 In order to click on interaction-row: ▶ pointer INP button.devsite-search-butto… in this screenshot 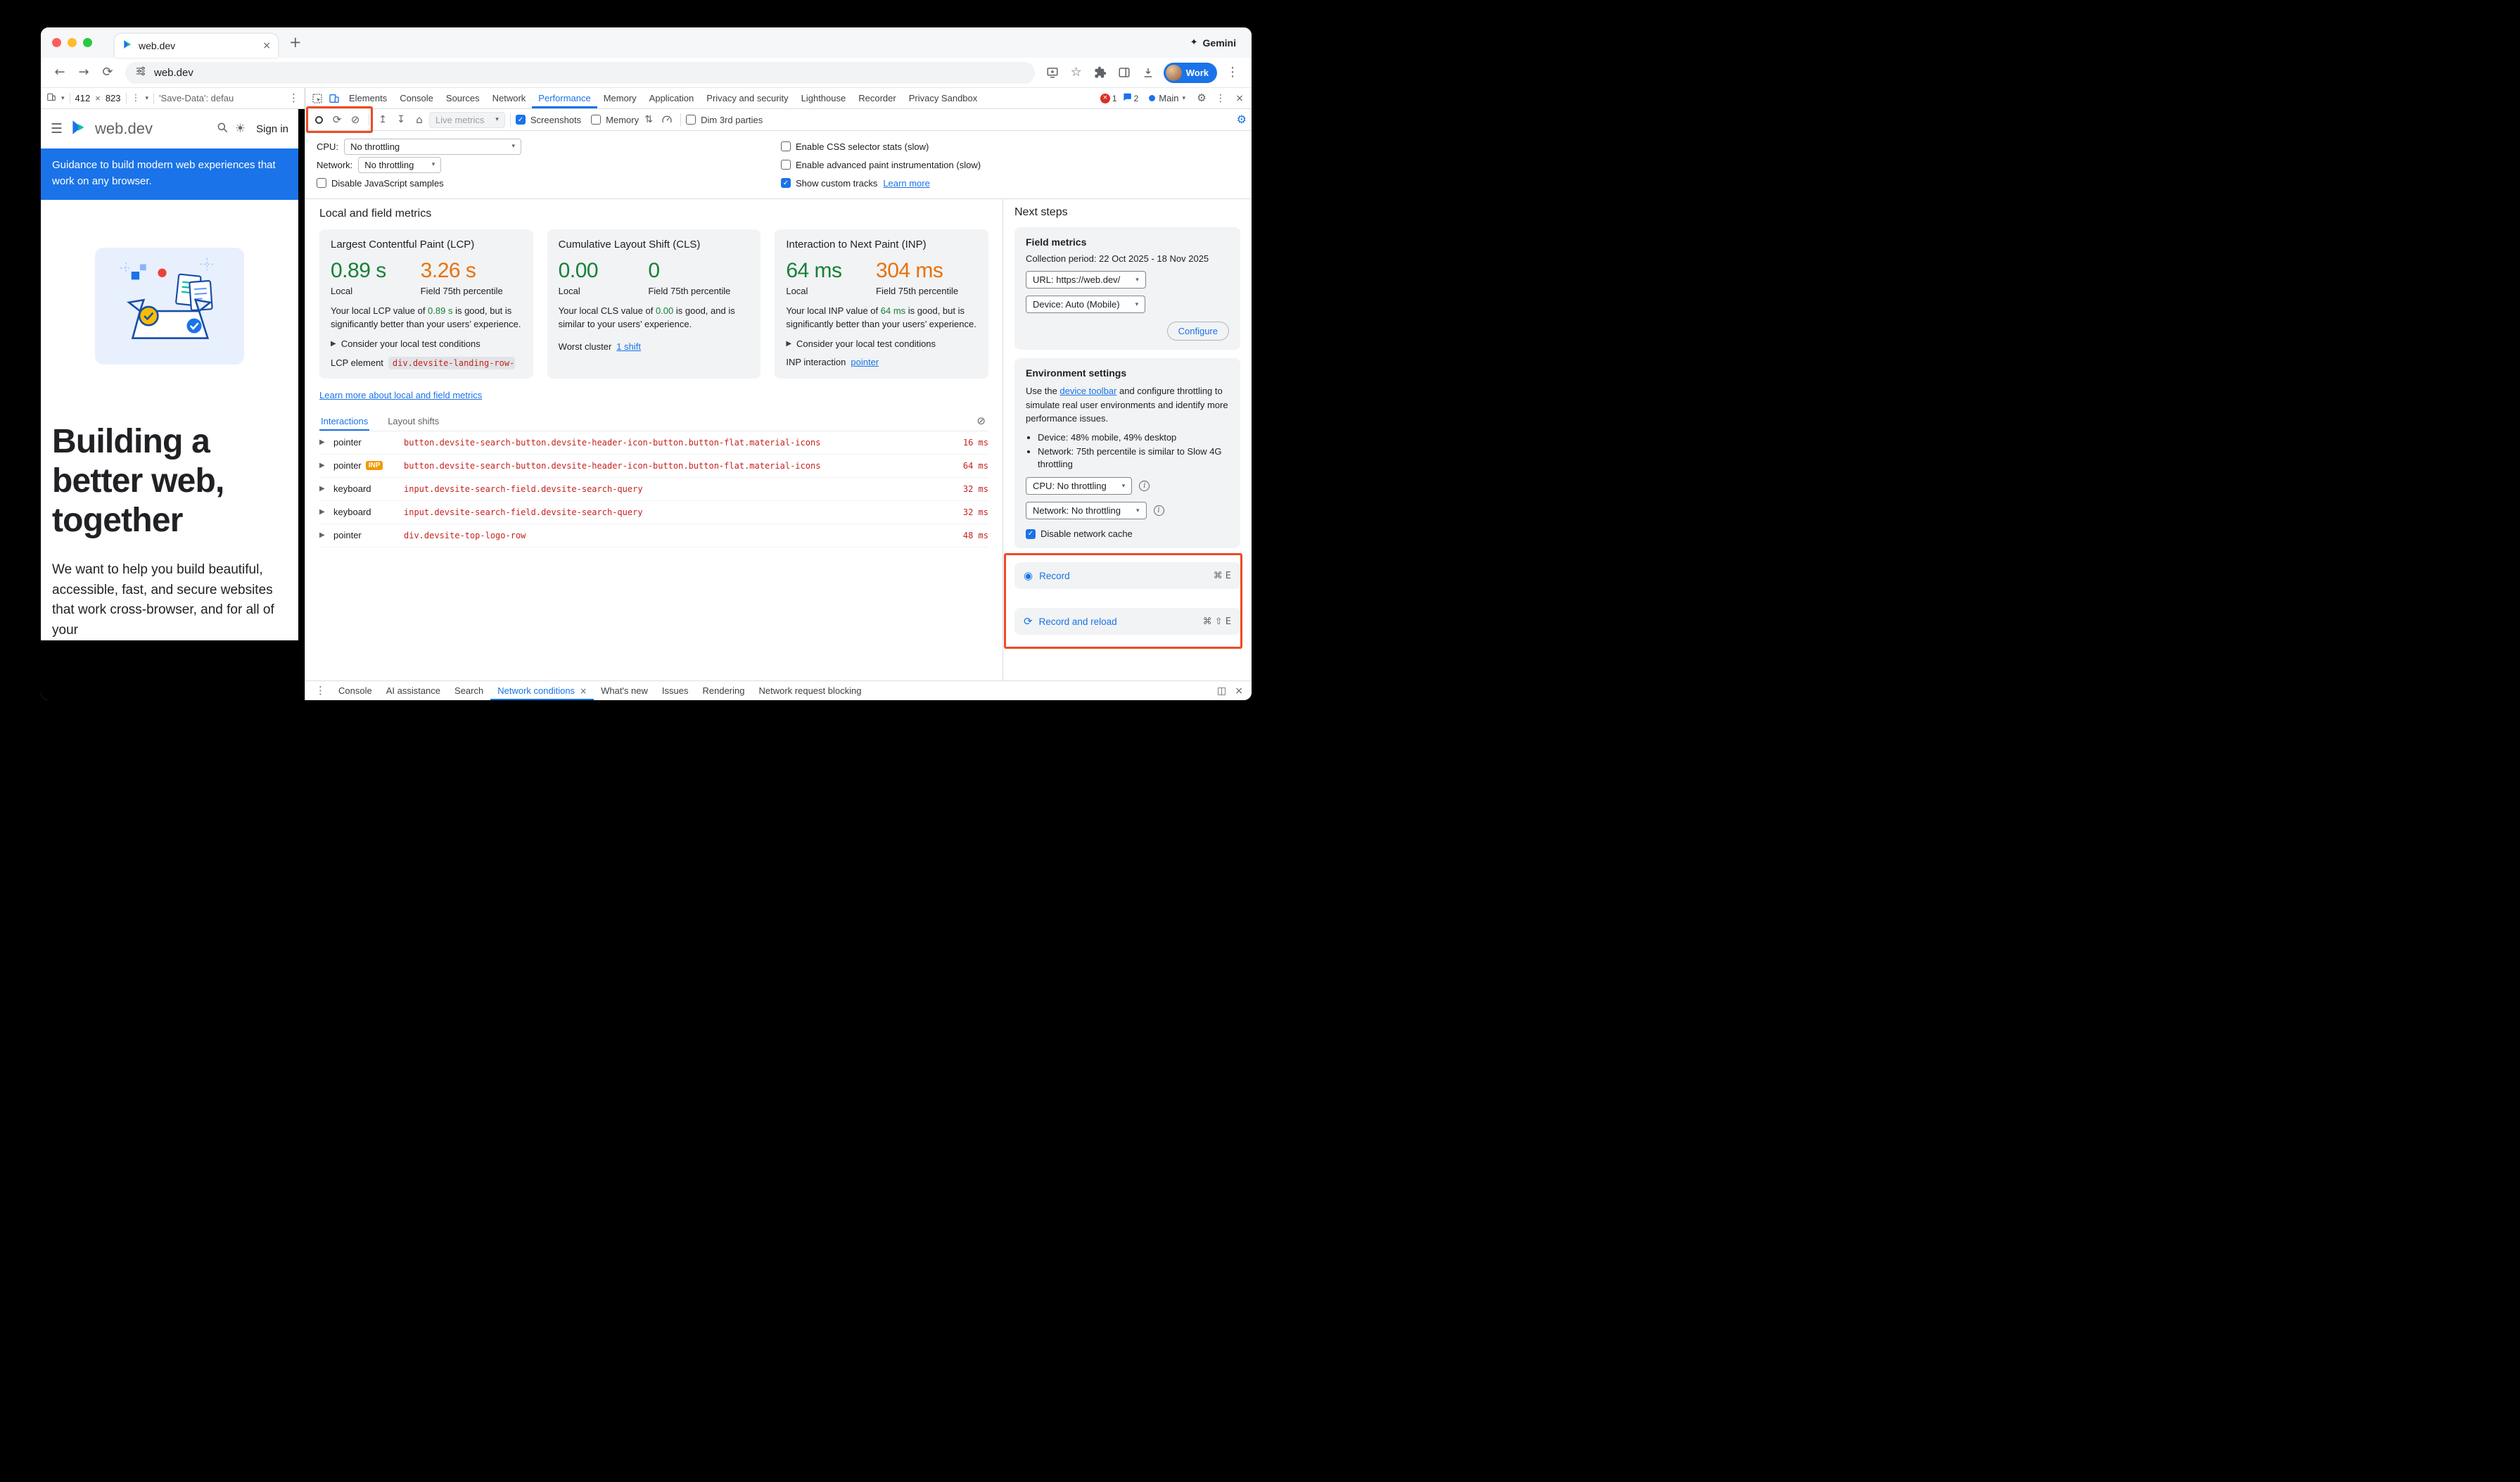, I will do `click(654, 466)`.